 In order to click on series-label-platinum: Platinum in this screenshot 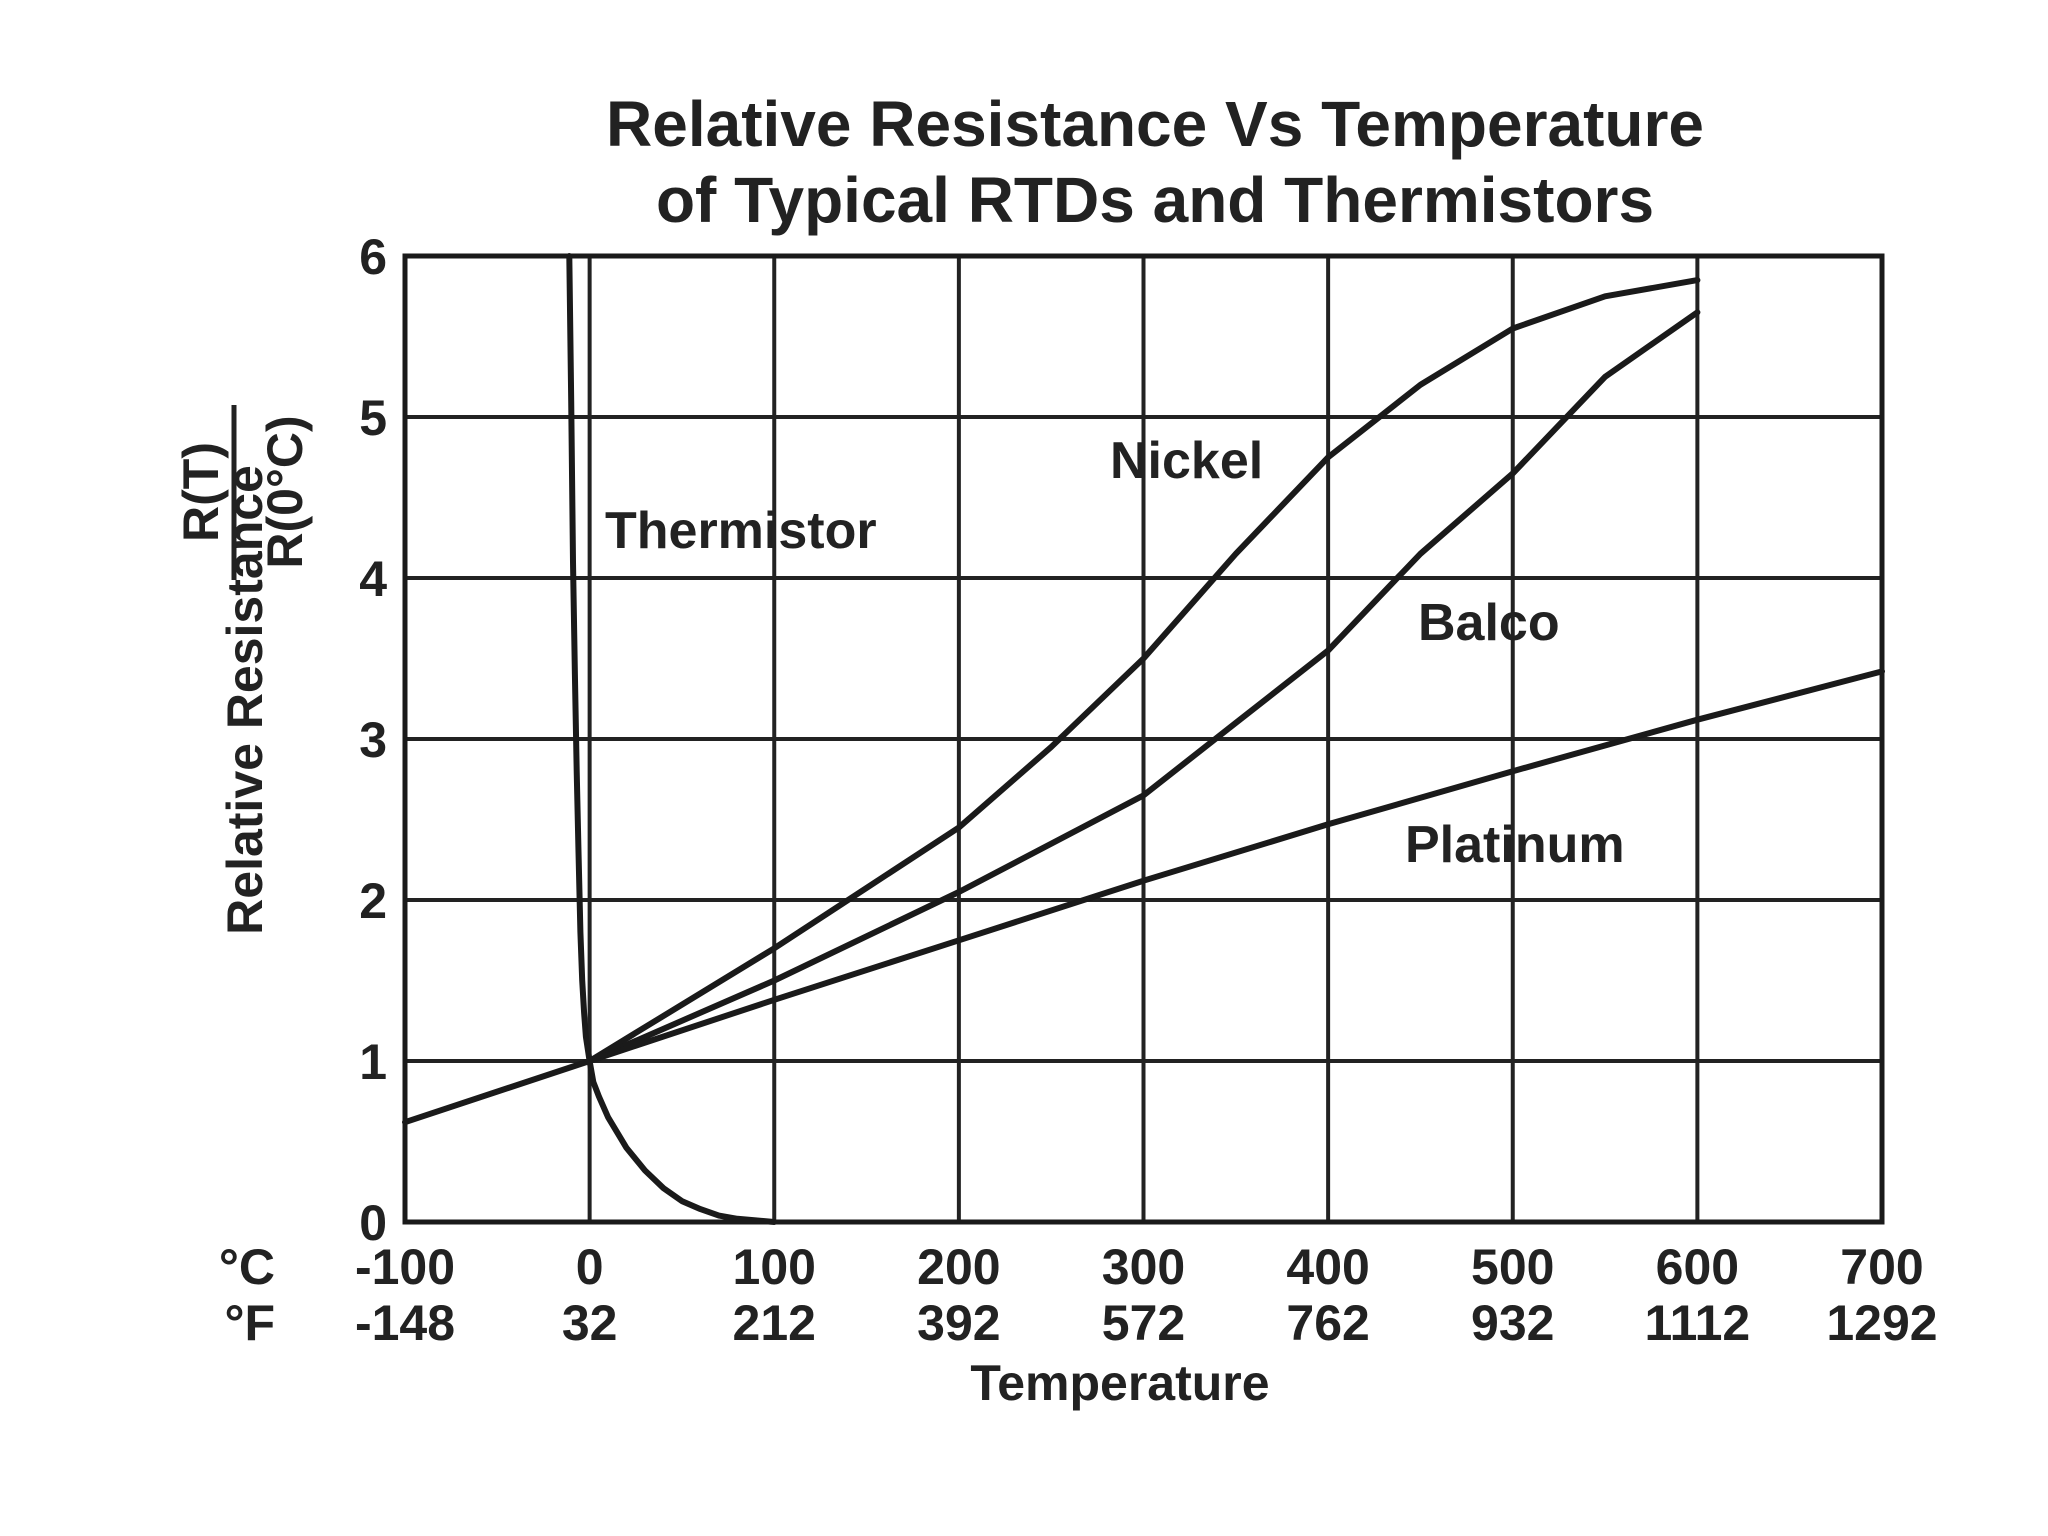, I will do `click(1515, 845)`.